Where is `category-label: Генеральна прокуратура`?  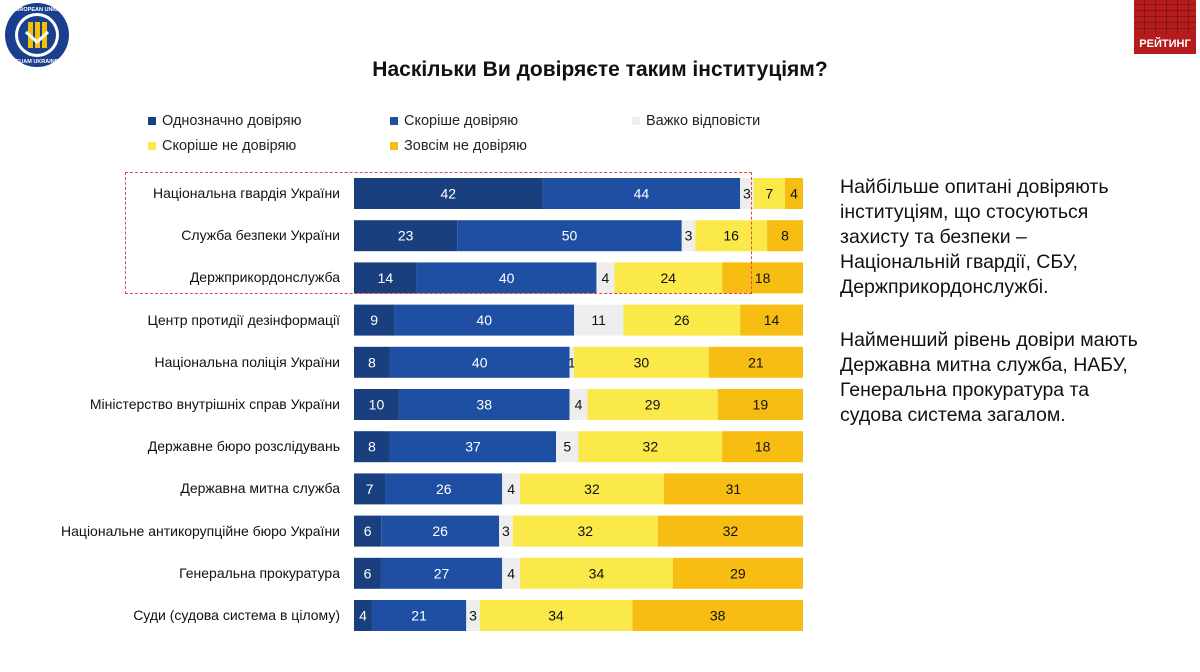
category-label: Генеральна прокуратура is located at coordinates (259, 572).